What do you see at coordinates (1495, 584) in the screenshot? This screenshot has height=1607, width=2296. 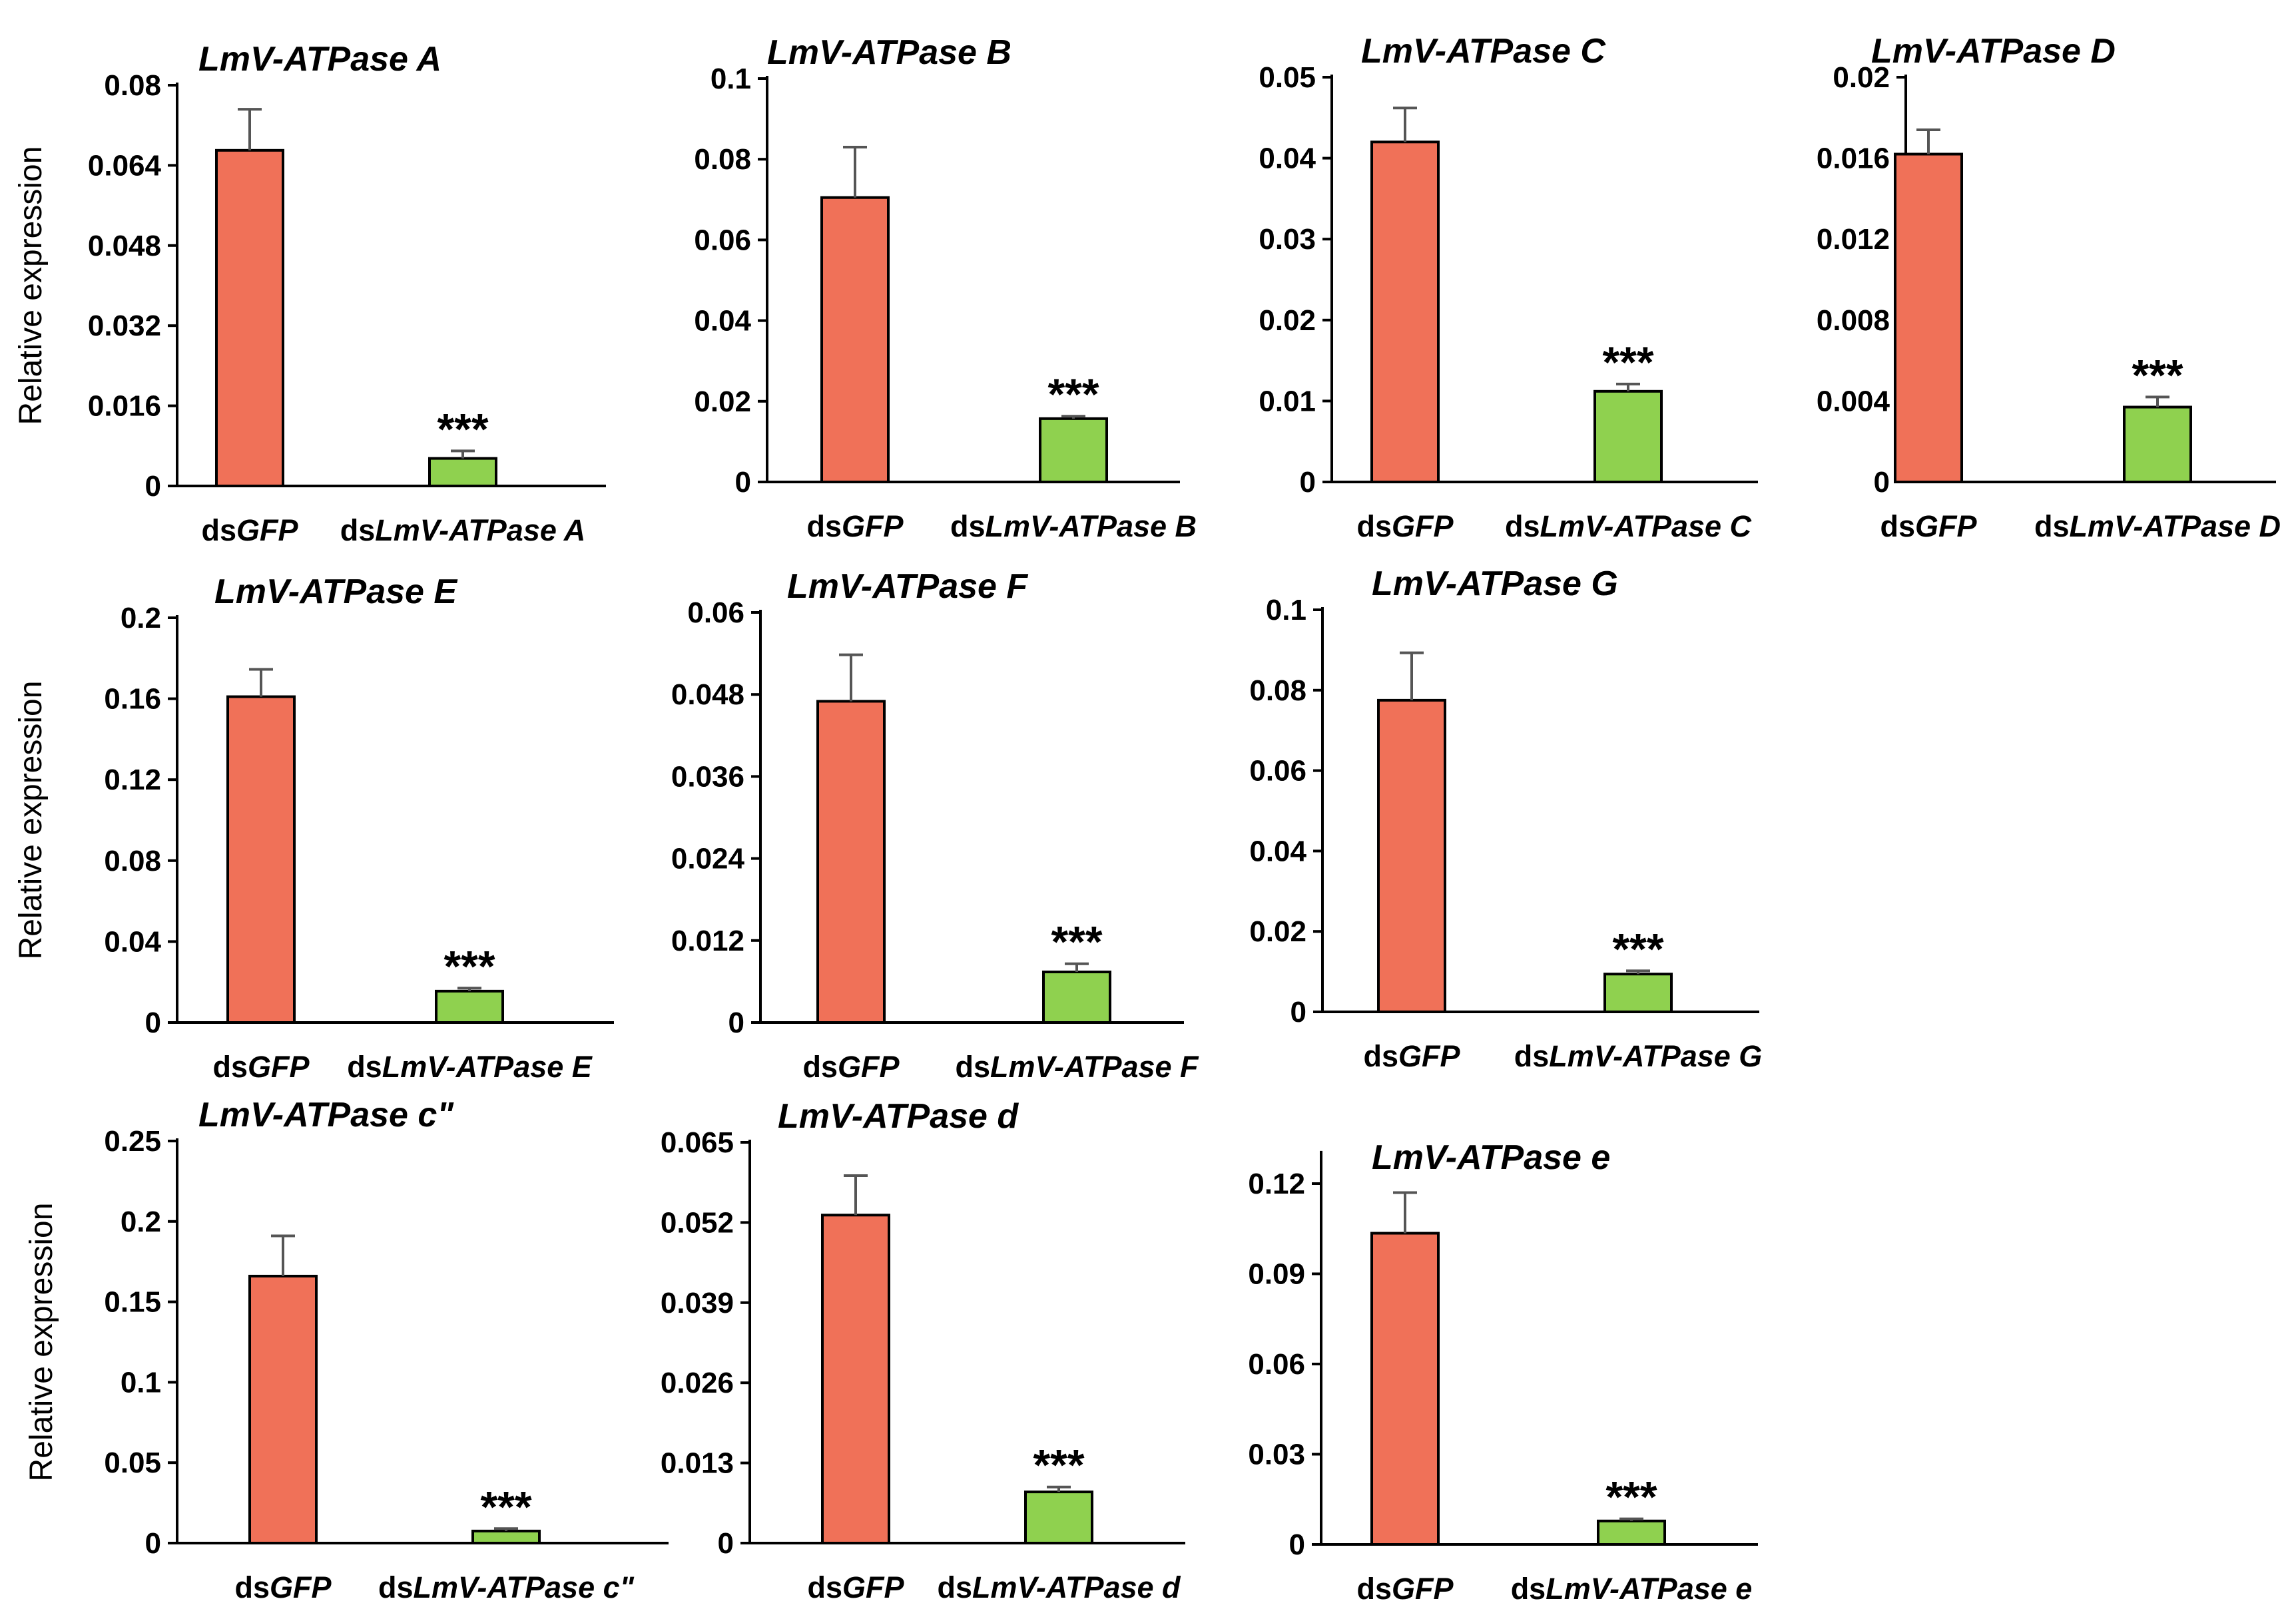 I see `chart-title: LmV-ATPase G` at bounding box center [1495, 584].